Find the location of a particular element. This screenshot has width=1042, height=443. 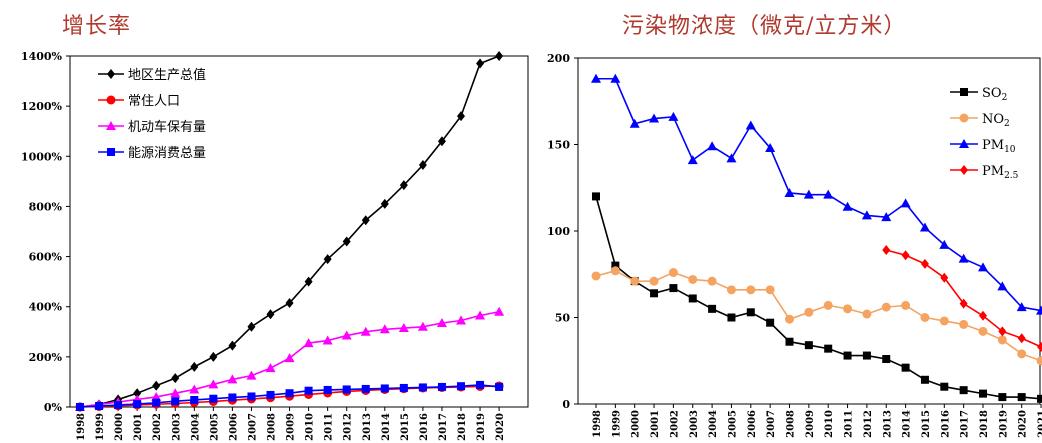

left-legend-swatch-marker is located at coordinates (111, 152).